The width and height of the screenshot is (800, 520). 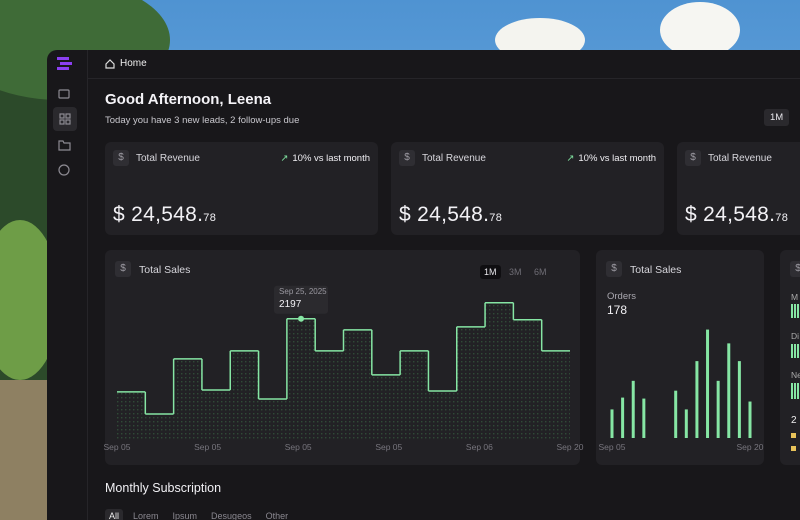 What do you see at coordinates (680, 357) in the screenshot?
I see `orders-card: $ Total Sales Orders 178` at bounding box center [680, 357].